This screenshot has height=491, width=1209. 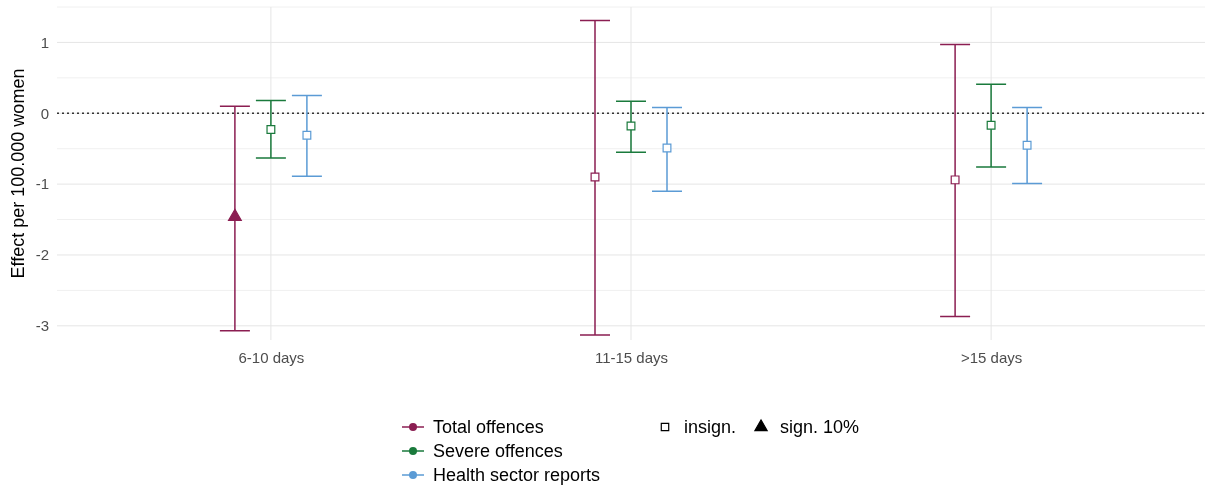 What do you see at coordinates (710, 427) in the screenshot?
I see `text: insign.` at bounding box center [710, 427].